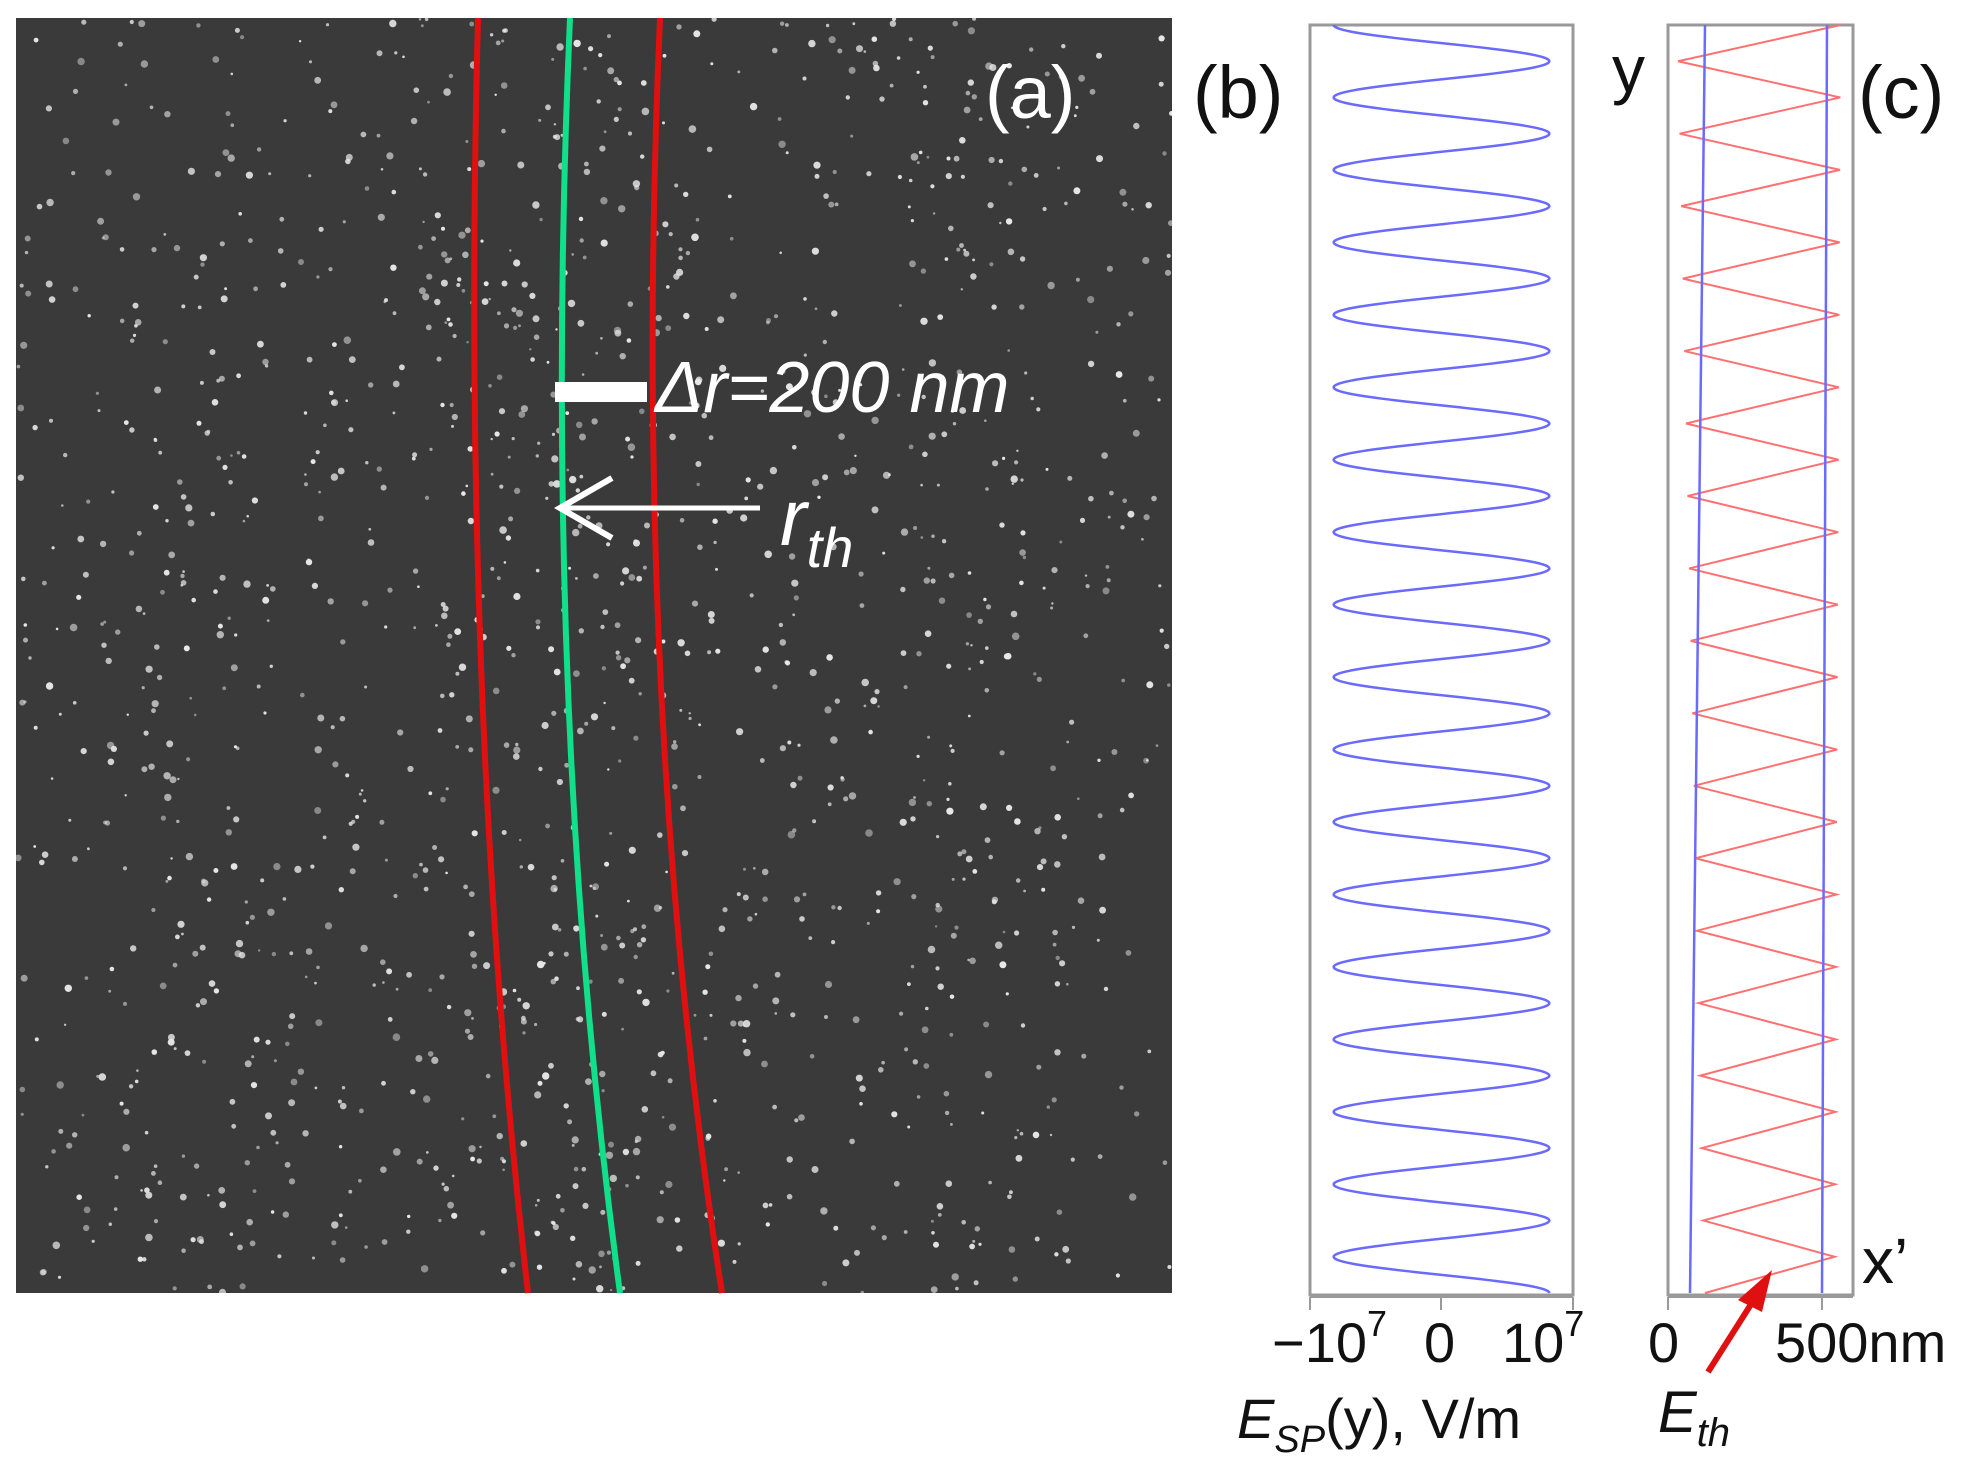 This screenshot has height=1463, width=1980. I want to click on panel-c-tick-label-500nm: 500nm, so click(1860, 1342).